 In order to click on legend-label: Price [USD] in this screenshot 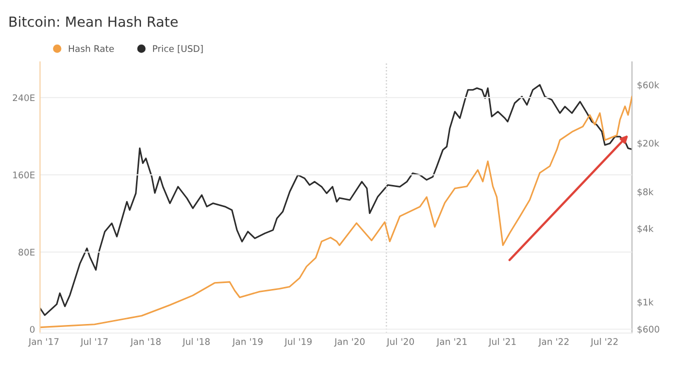, I will do `click(178, 49)`.